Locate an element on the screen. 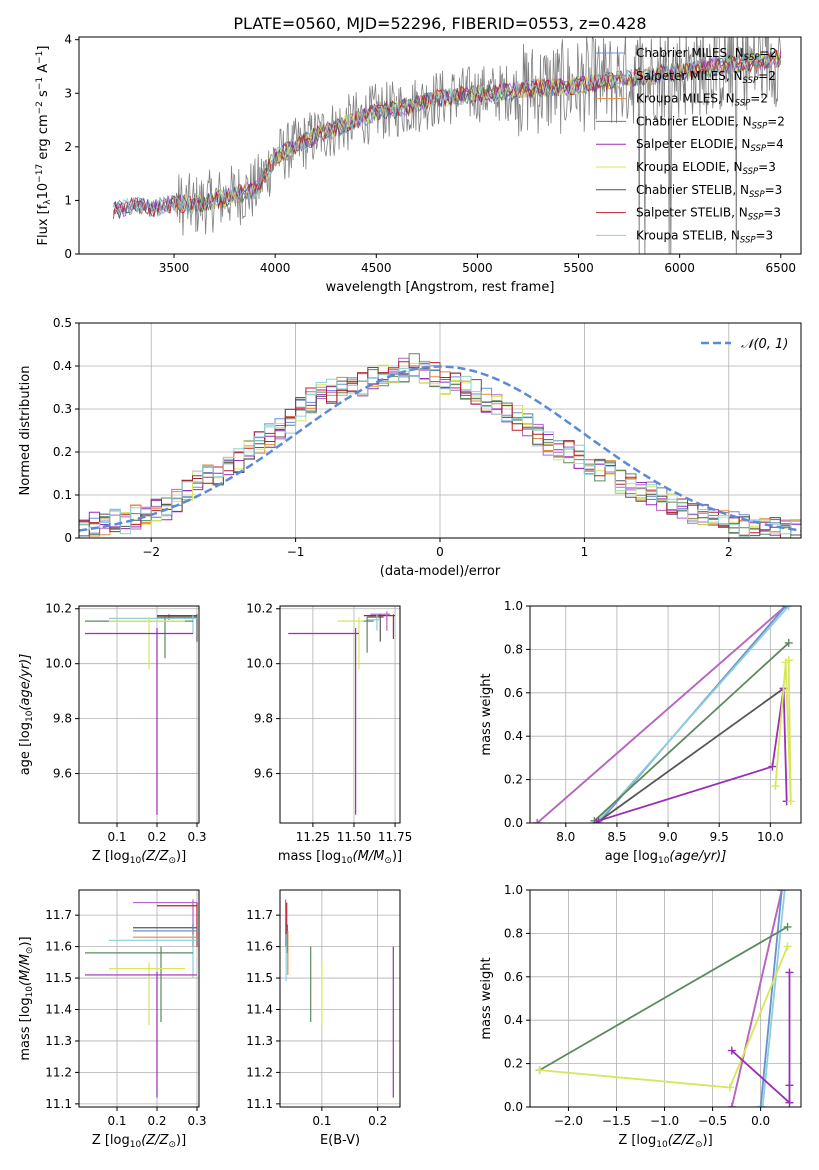 This screenshot has width=819, height=1170. x-axis-label: mass [log10(M/M⊙)] is located at coordinates (340, 857).